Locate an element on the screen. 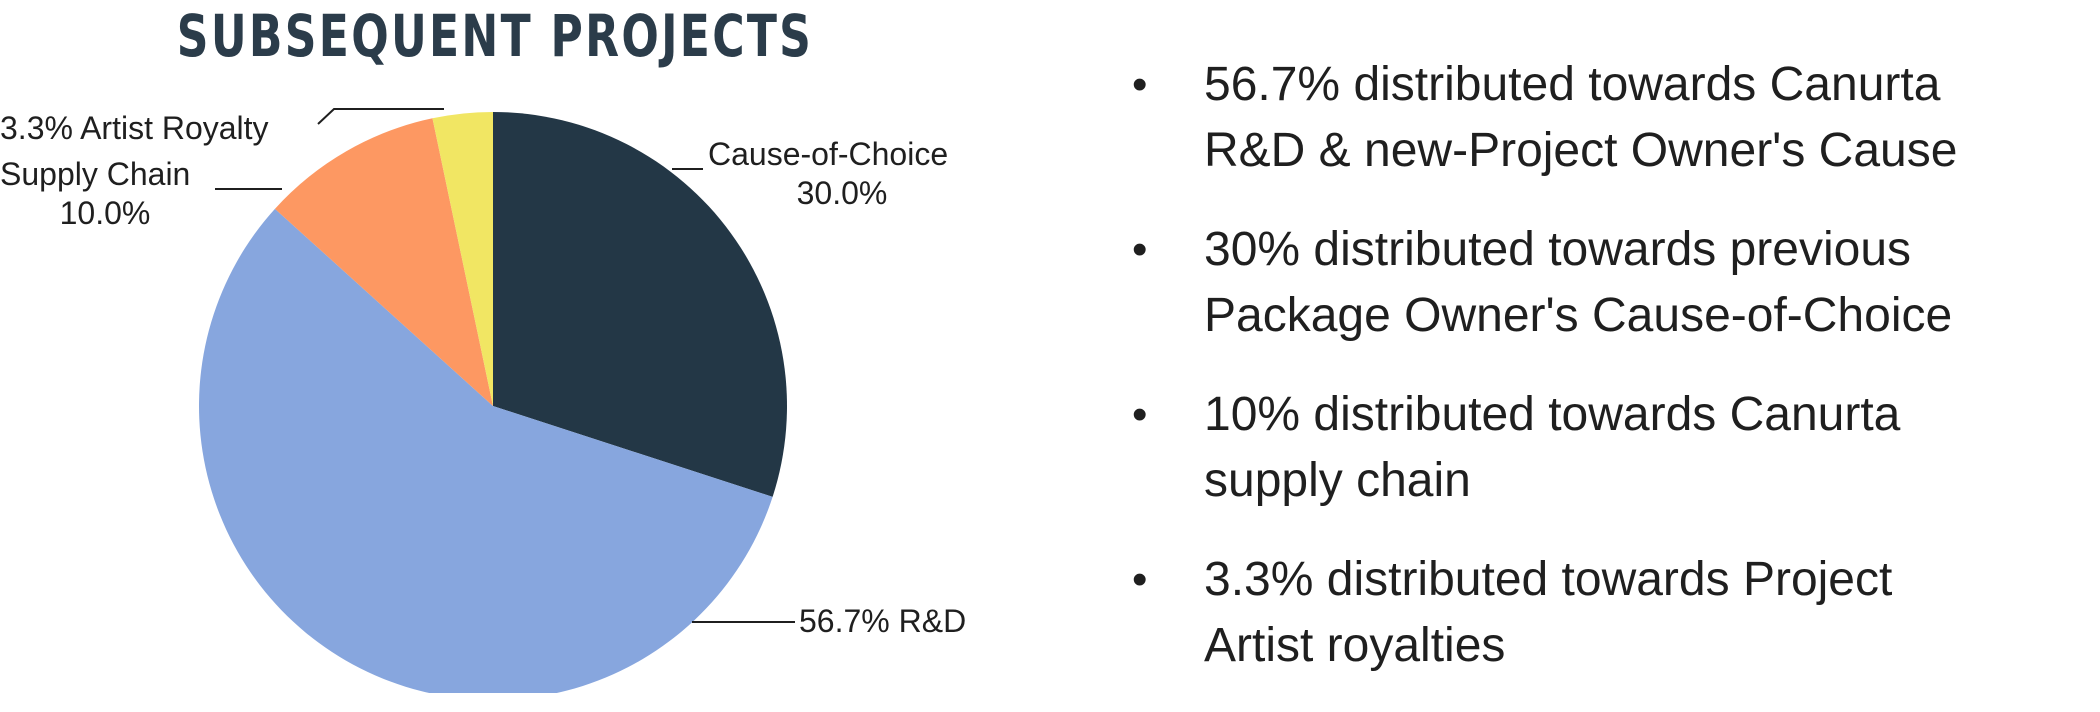 This screenshot has width=2100, height=712. slice-value-supply-chain: 10.0% is located at coordinates (105, 213).